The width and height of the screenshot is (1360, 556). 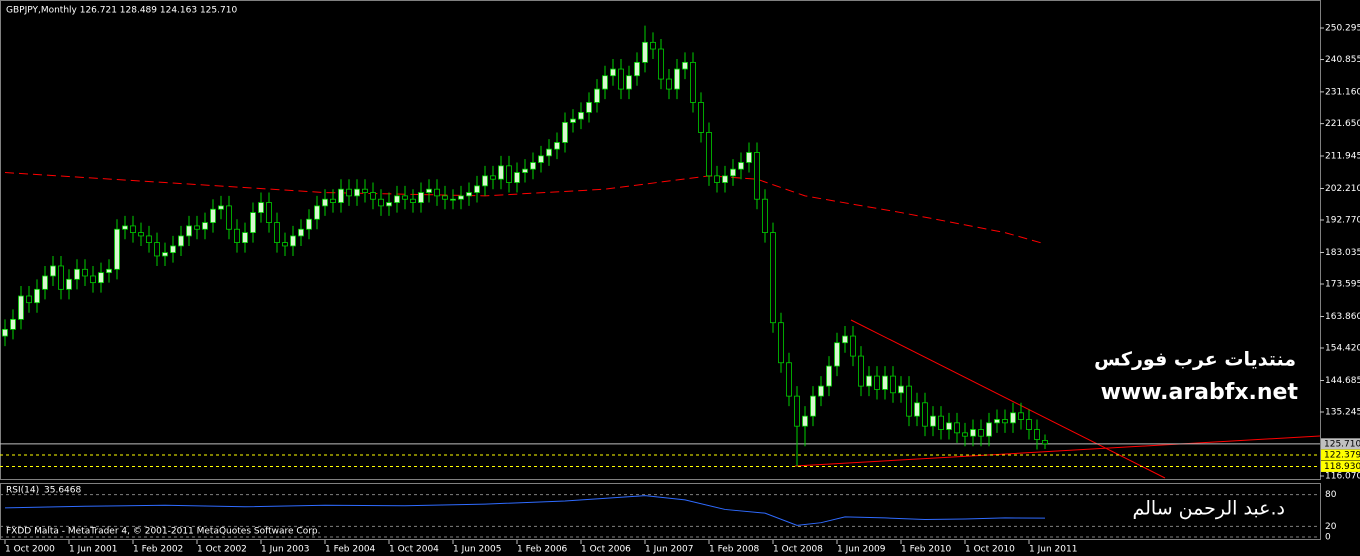 I want to click on x-tick-label: 1 Feb 2004, so click(x=350, y=550).